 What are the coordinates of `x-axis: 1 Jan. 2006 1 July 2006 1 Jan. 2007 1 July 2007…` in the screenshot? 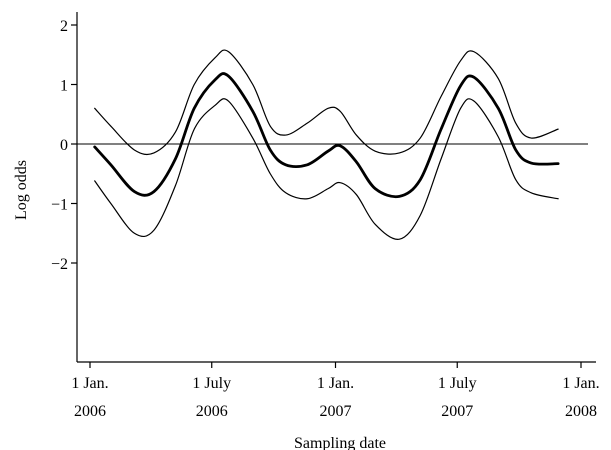 It's located at (335, 390).